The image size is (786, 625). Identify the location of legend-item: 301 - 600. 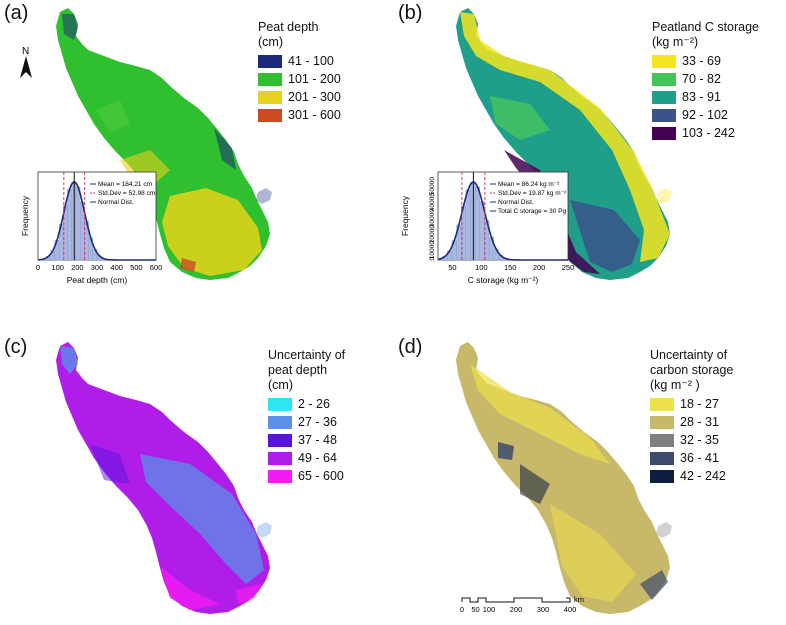
(299, 115).